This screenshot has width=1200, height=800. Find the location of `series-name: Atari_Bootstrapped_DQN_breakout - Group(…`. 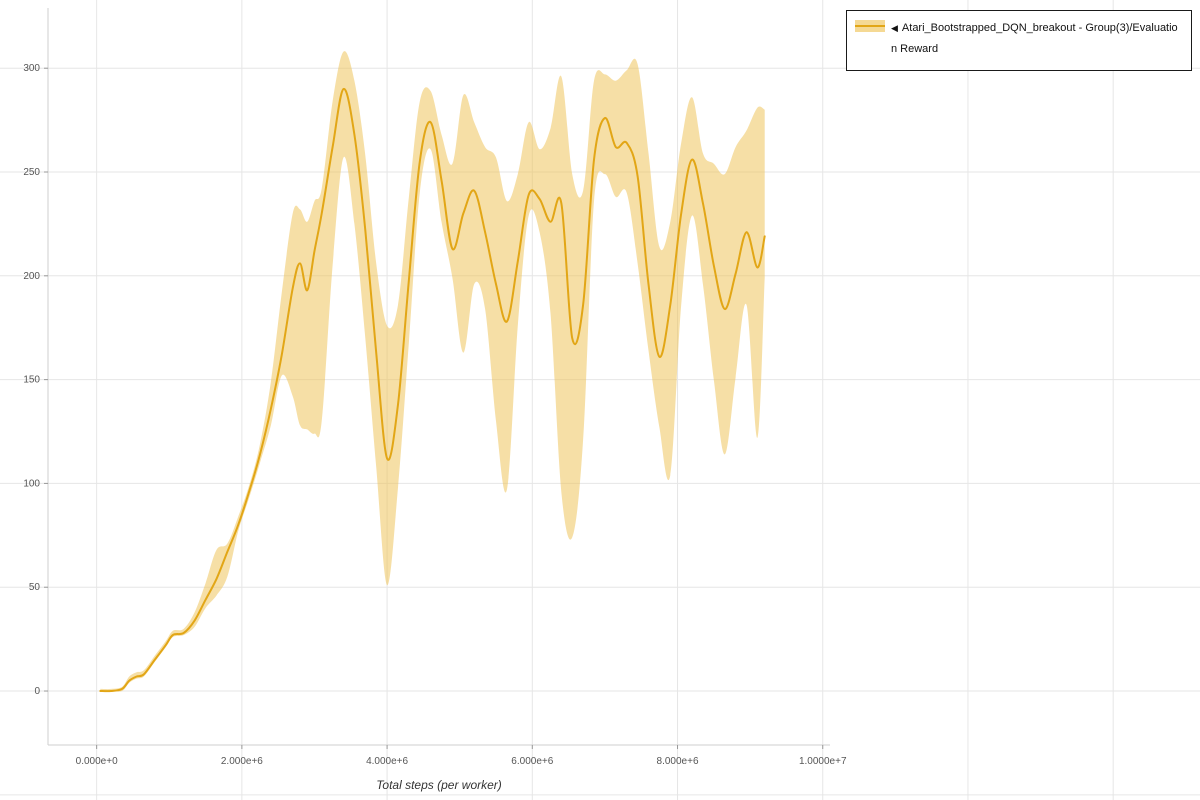

series-name: Atari_Bootstrapped_DQN_breakout - Group(… is located at coordinates (1034, 39).